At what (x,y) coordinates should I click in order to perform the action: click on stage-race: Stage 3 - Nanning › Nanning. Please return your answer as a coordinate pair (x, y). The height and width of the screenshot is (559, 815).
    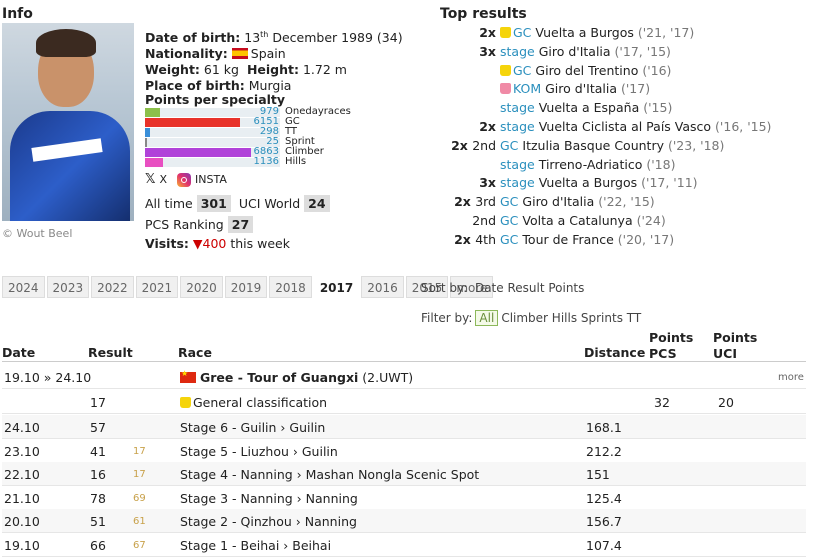
    Looking at the image, I should click on (269, 498).